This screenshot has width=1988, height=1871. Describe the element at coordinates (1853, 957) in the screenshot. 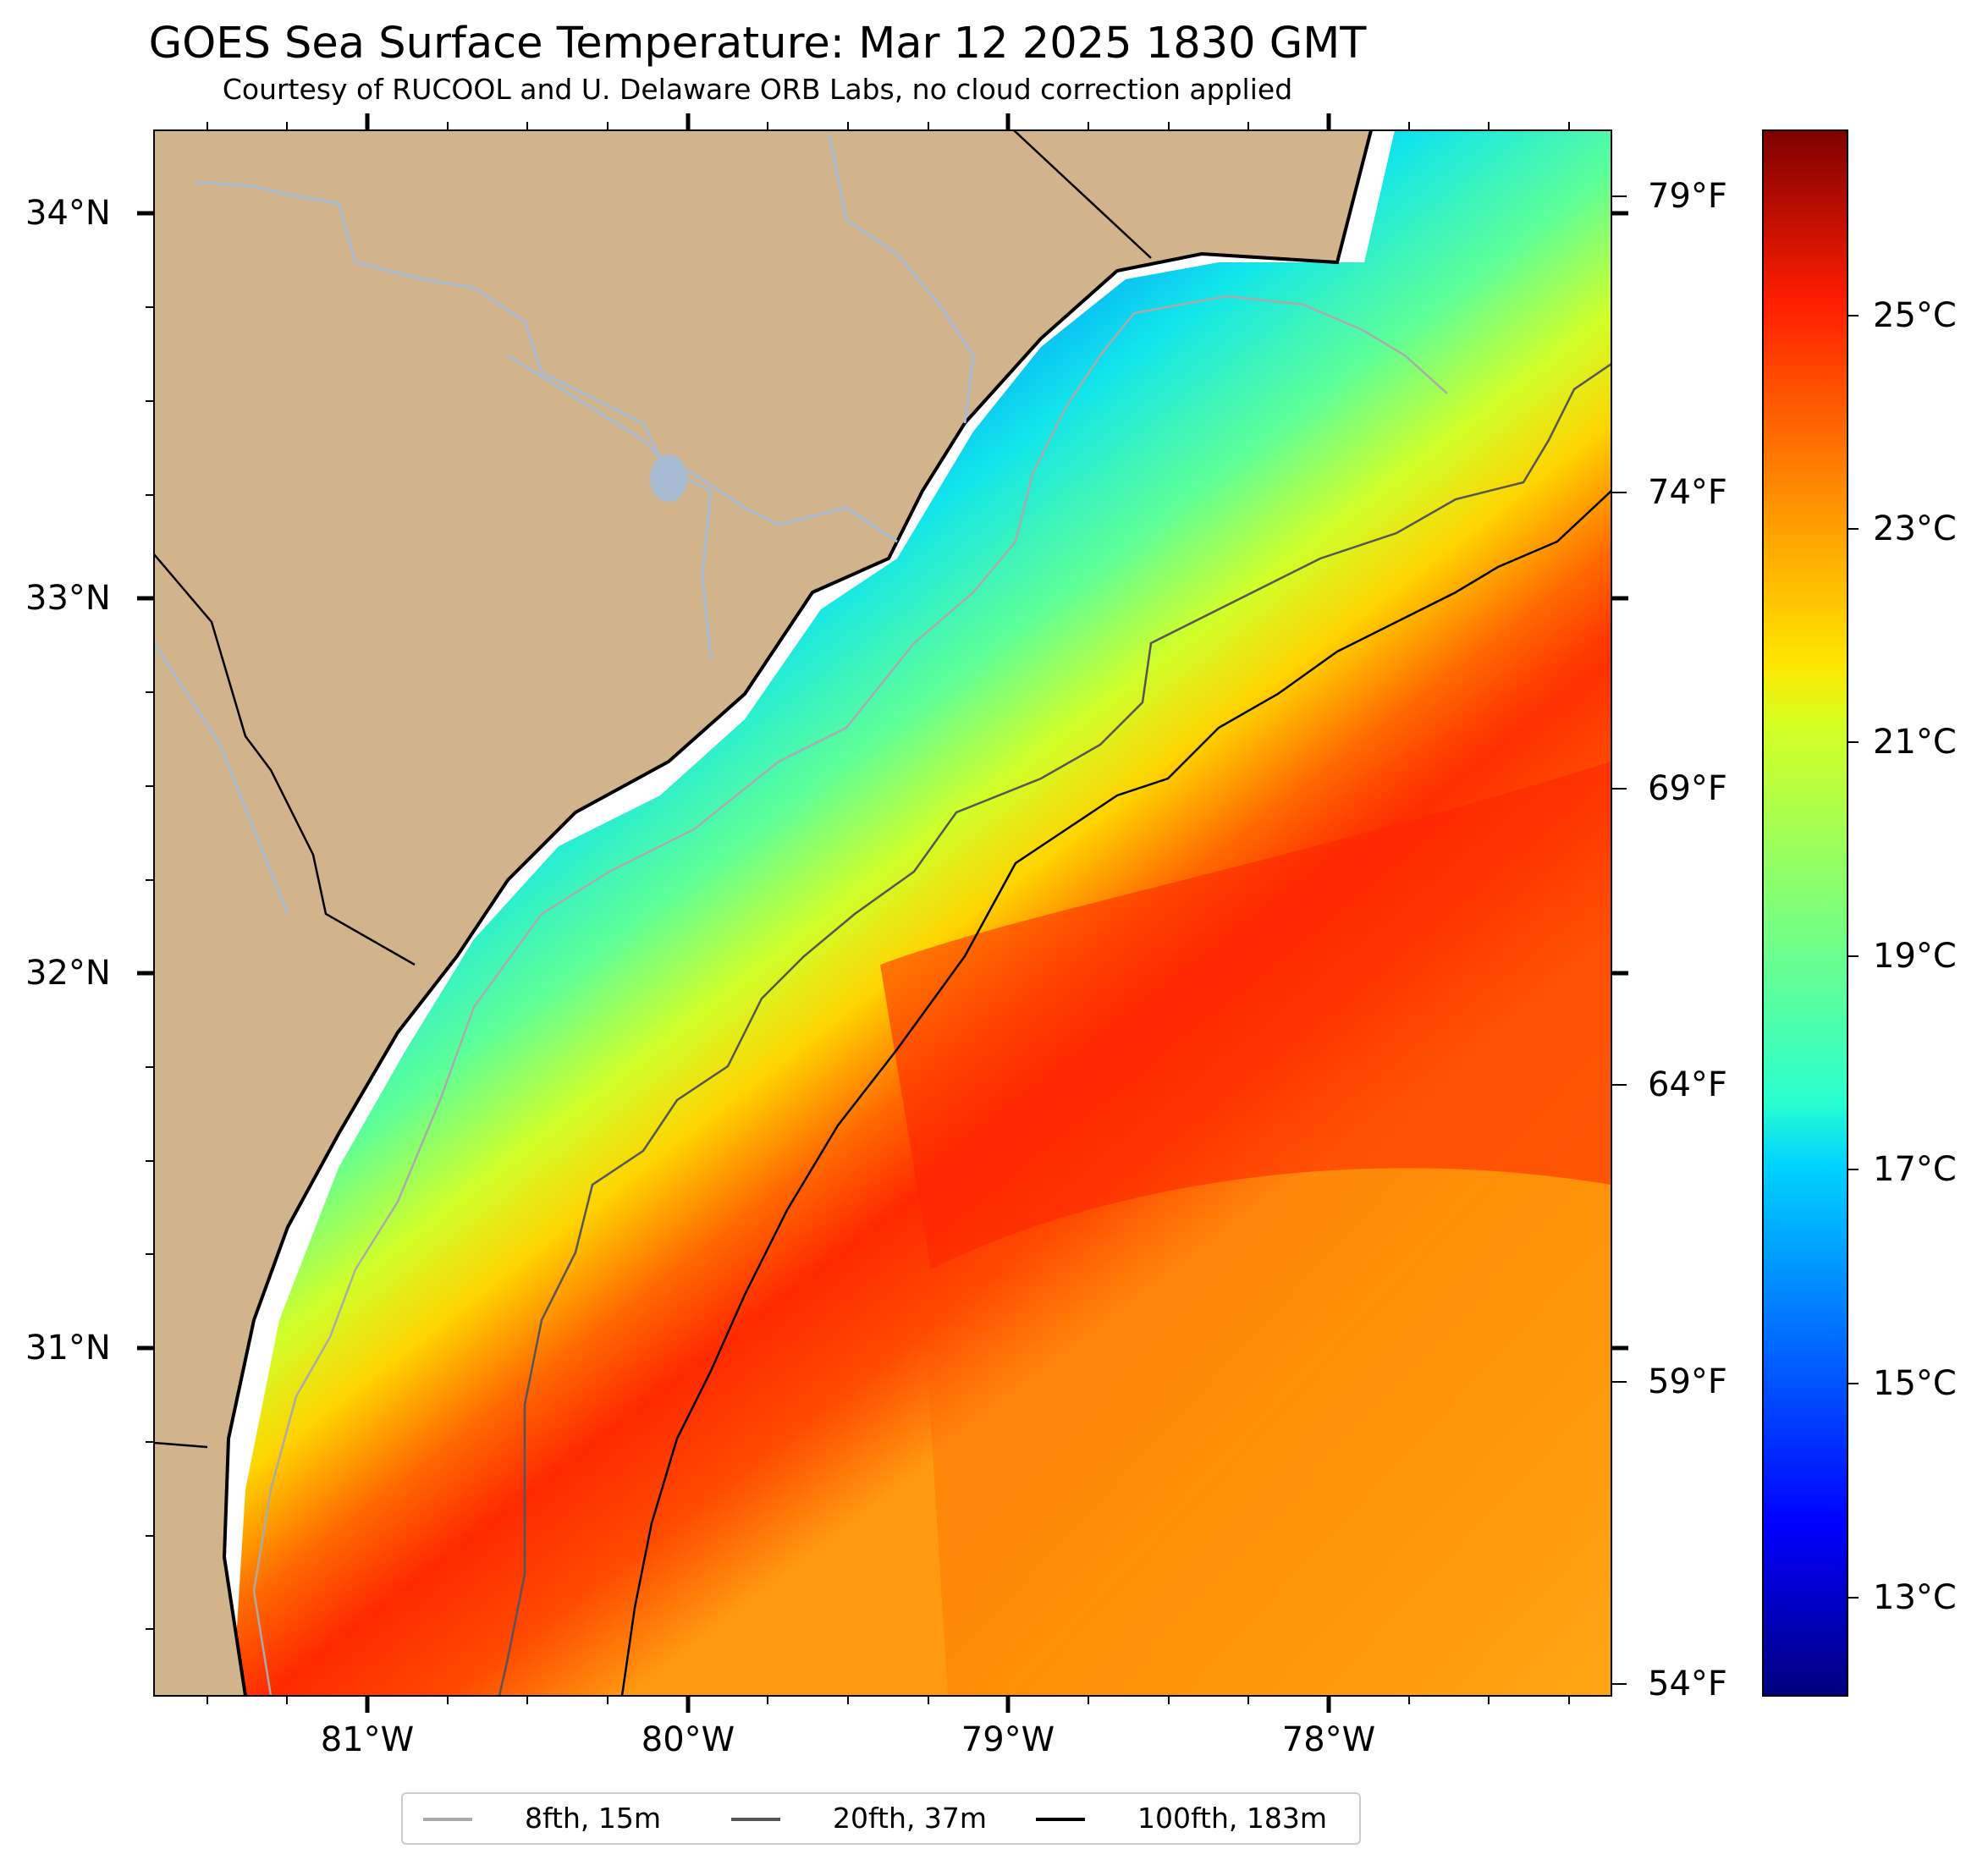

I see `colorbar-ticks` at that location.